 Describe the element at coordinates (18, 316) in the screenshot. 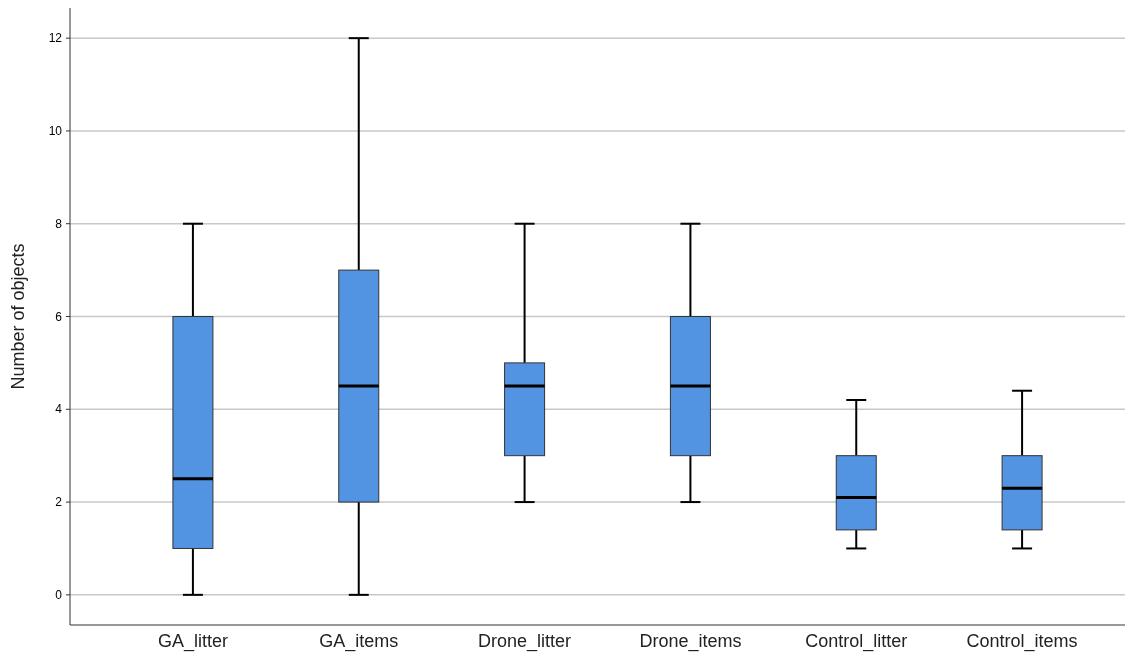

I see `y-axis-title: Number of objects` at that location.